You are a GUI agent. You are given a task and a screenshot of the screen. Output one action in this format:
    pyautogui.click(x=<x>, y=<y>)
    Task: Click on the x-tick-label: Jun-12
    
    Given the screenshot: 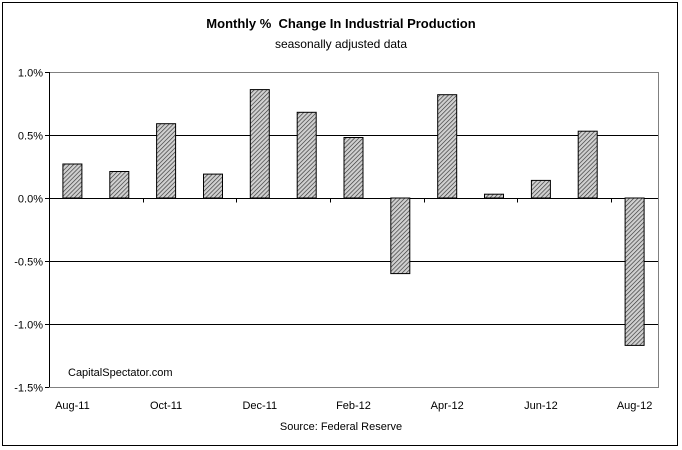 What is the action you would take?
    pyautogui.click(x=541, y=406)
    